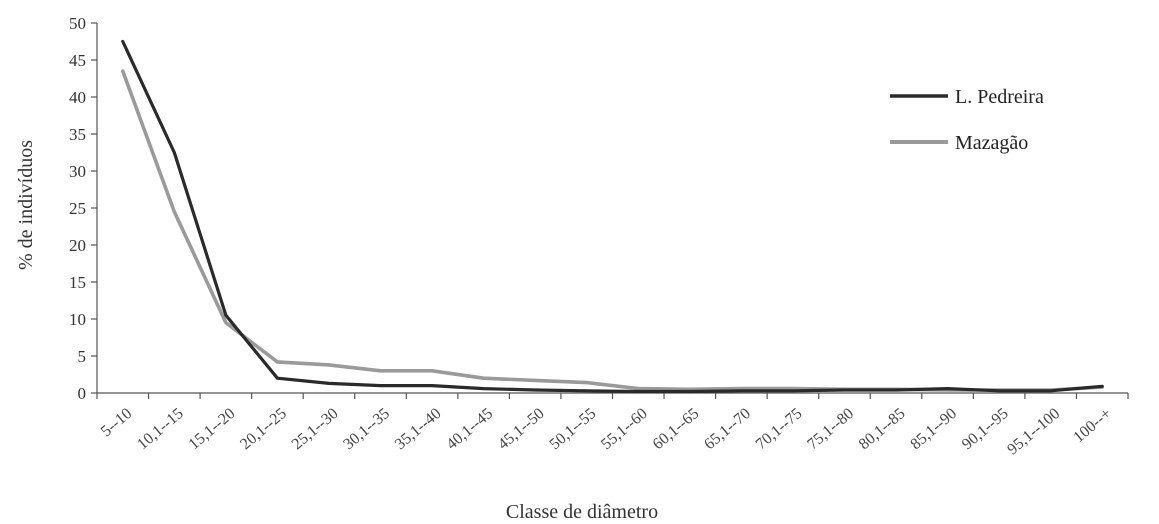  What do you see at coordinates (263, 429) in the screenshot?
I see `x-tick-label: 20,1--25` at bounding box center [263, 429].